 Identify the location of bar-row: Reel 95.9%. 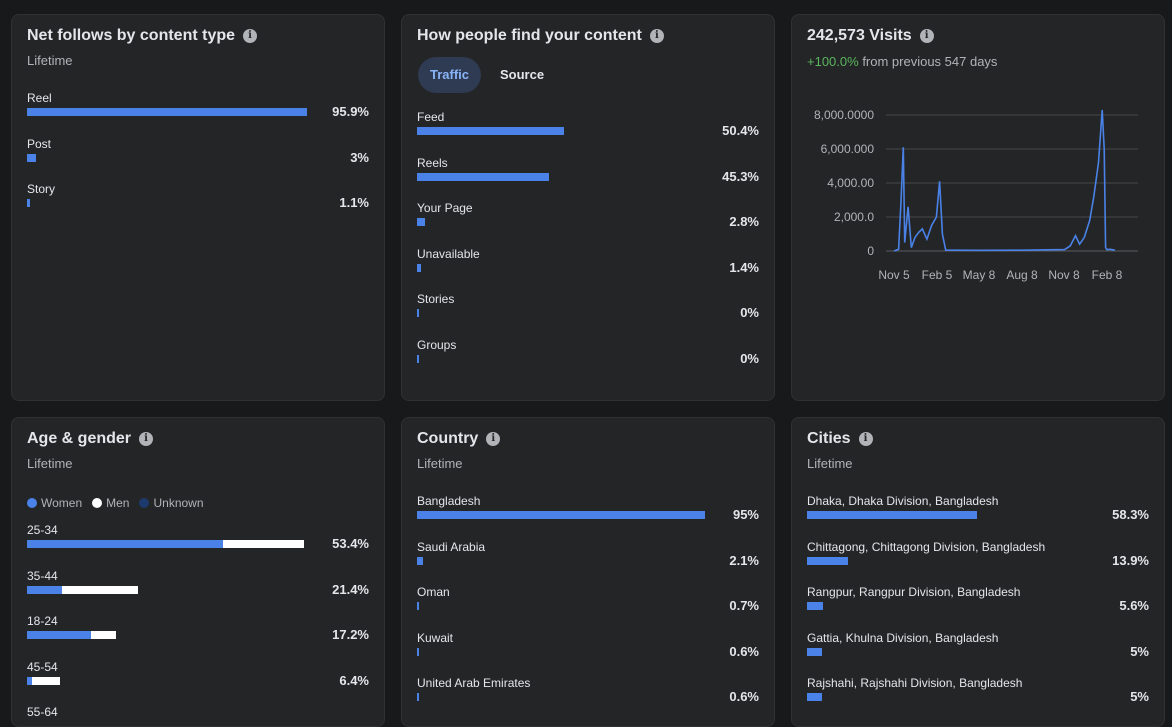
(198, 111).